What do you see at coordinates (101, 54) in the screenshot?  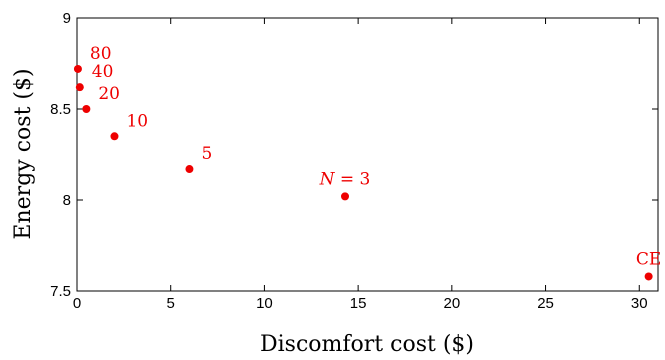 I see `data-label: 80` at bounding box center [101, 54].